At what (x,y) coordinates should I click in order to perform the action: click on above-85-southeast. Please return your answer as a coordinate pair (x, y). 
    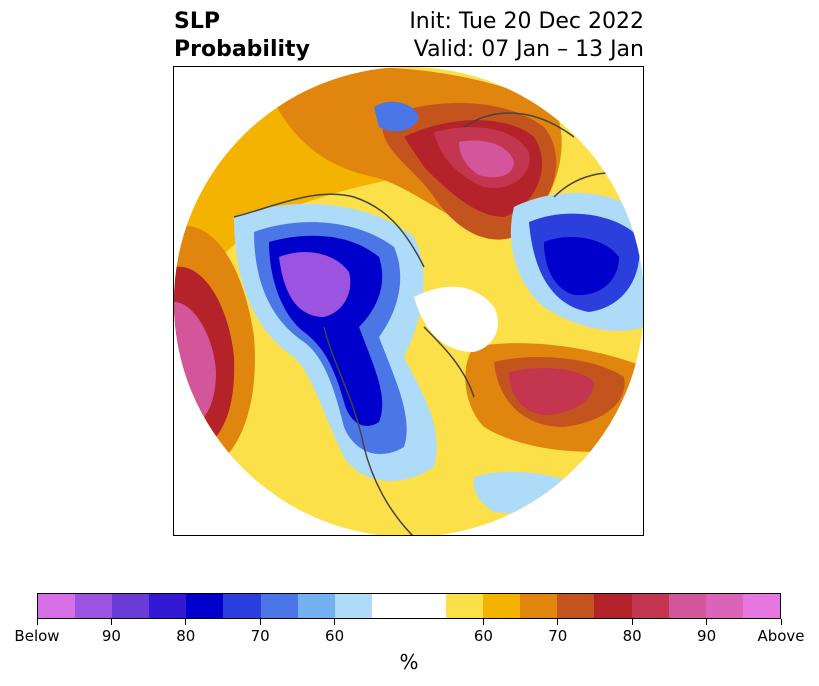
    Looking at the image, I should click on (551, 391).